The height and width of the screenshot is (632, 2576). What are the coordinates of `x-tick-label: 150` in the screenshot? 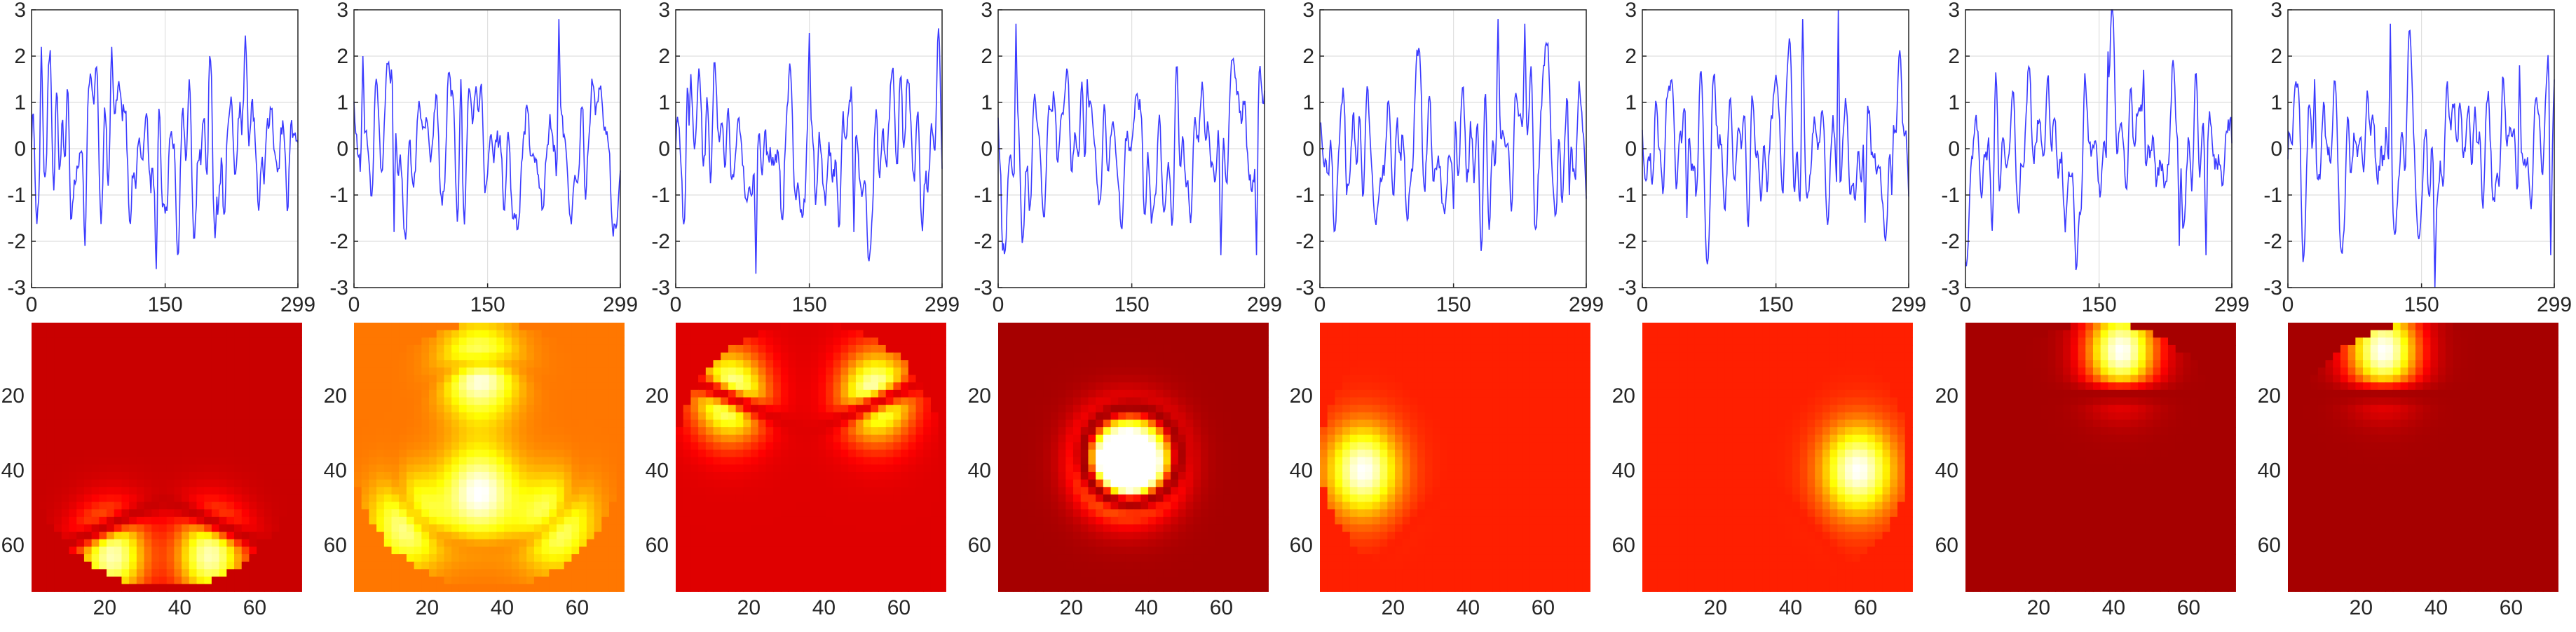 It's located at (1132, 304).